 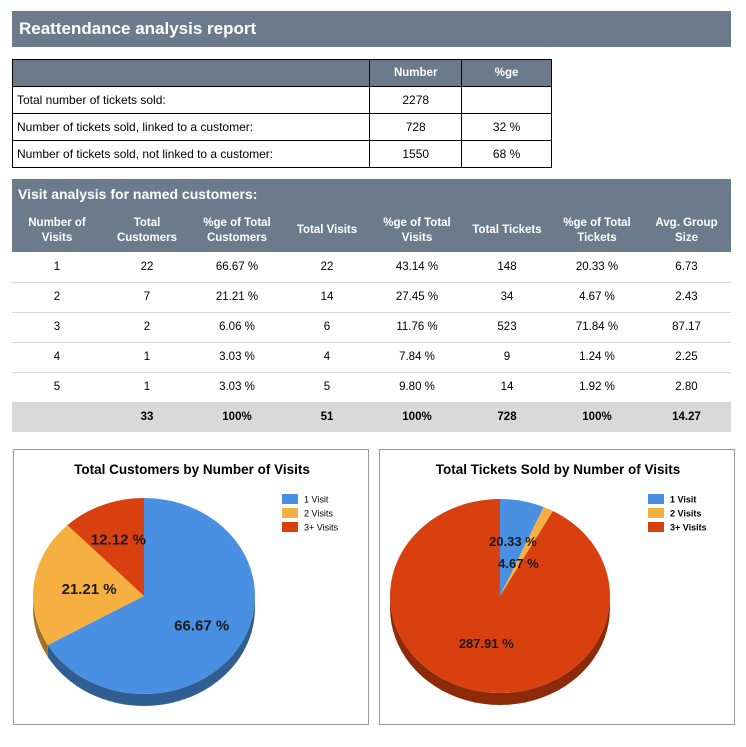 What do you see at coordinates (597, 357) in the screenshot?
I see `table-cell: 1.24 %` at bounding box center [597, 357].